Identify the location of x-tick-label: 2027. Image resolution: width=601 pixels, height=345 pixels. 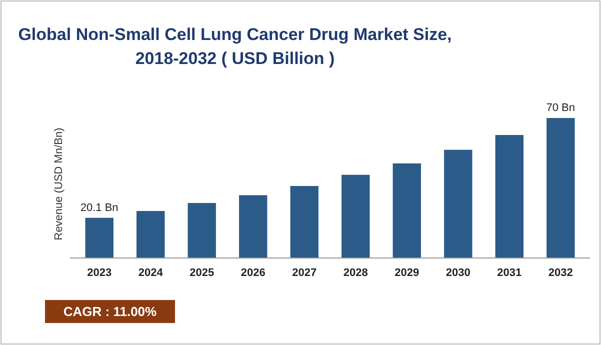
(304, 273).